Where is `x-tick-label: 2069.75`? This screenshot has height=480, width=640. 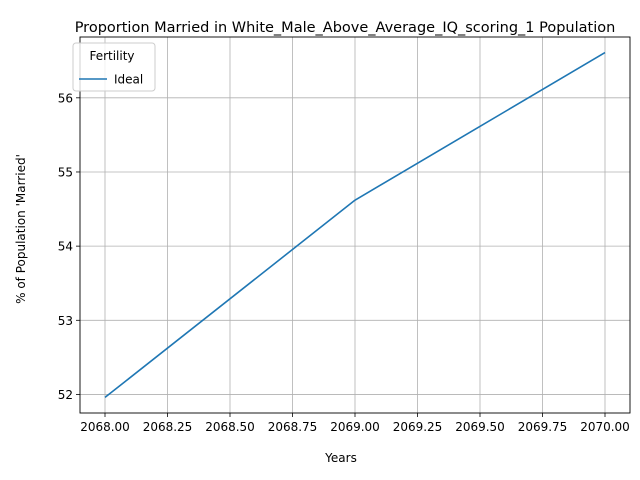
x-tick-label: 2069.75 is located at coordinates (543, 427).